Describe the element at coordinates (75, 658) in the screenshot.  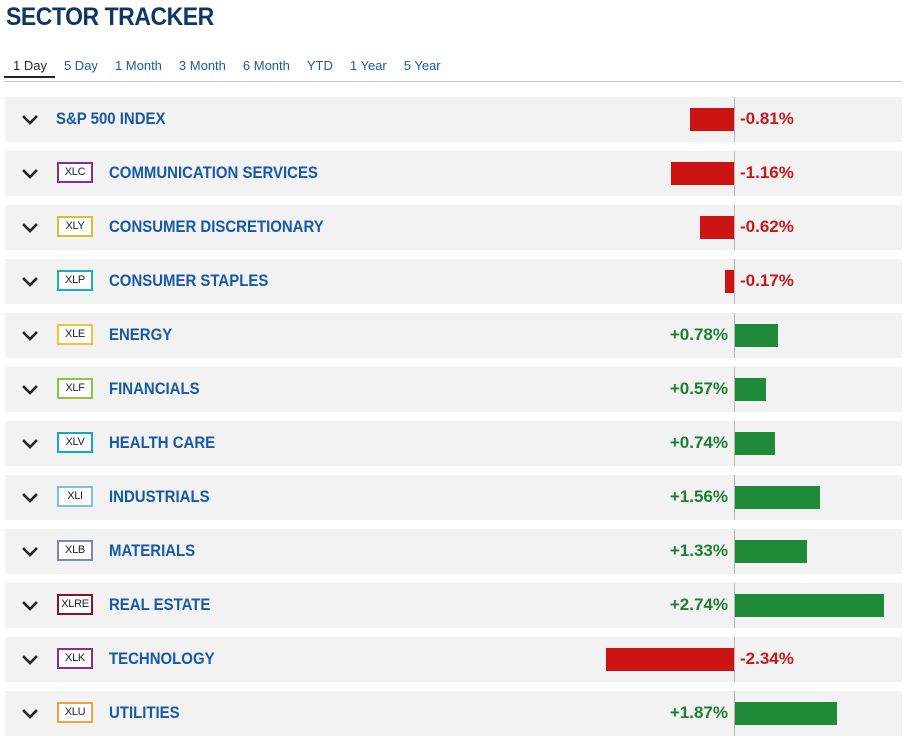
I see `ticker-badge: XLK` at that location.